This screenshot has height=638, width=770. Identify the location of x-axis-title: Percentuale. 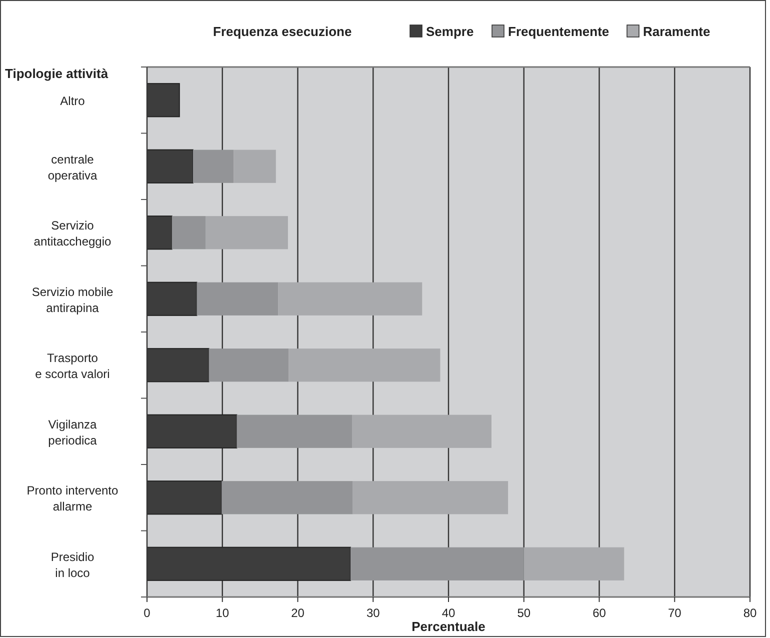
(449, 626).